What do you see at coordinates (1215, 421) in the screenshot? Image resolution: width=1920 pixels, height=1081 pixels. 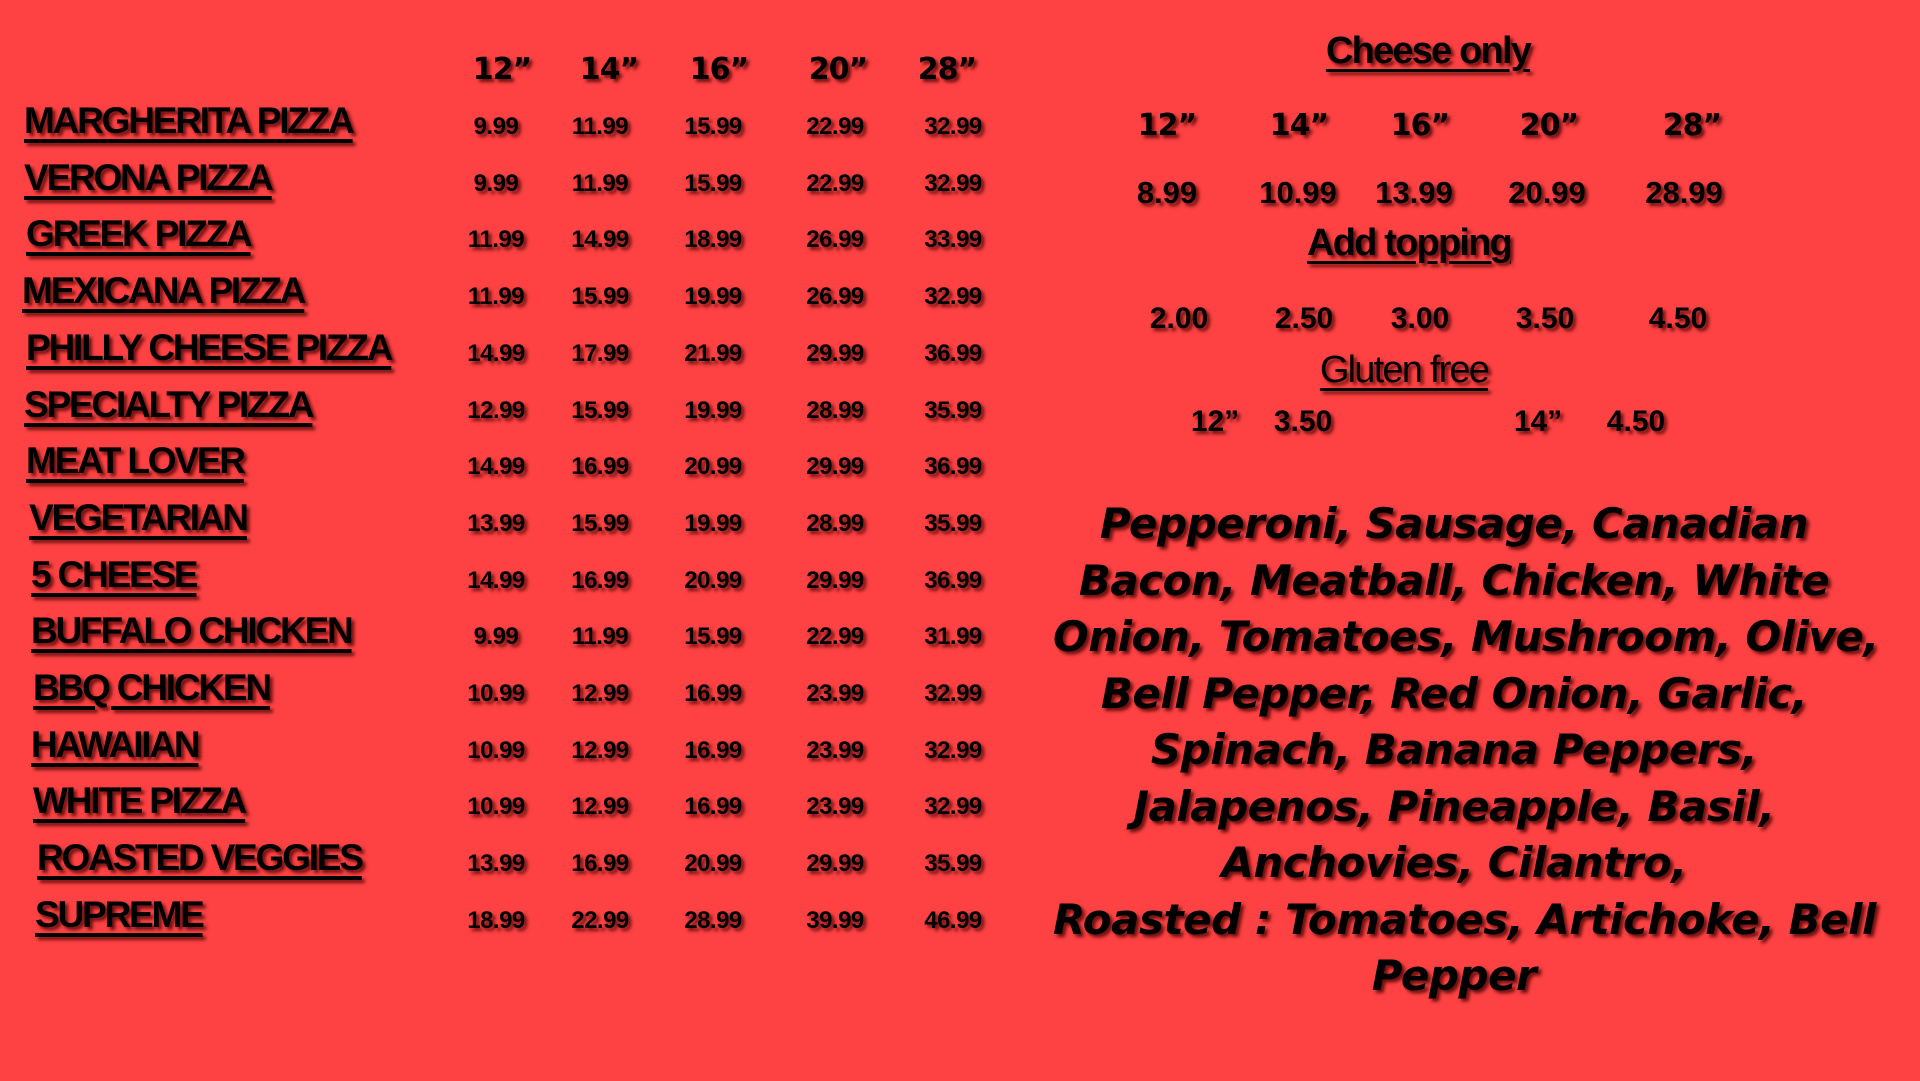 I see `gluten-free-size: 12”` at bounding box center [1215, 421].